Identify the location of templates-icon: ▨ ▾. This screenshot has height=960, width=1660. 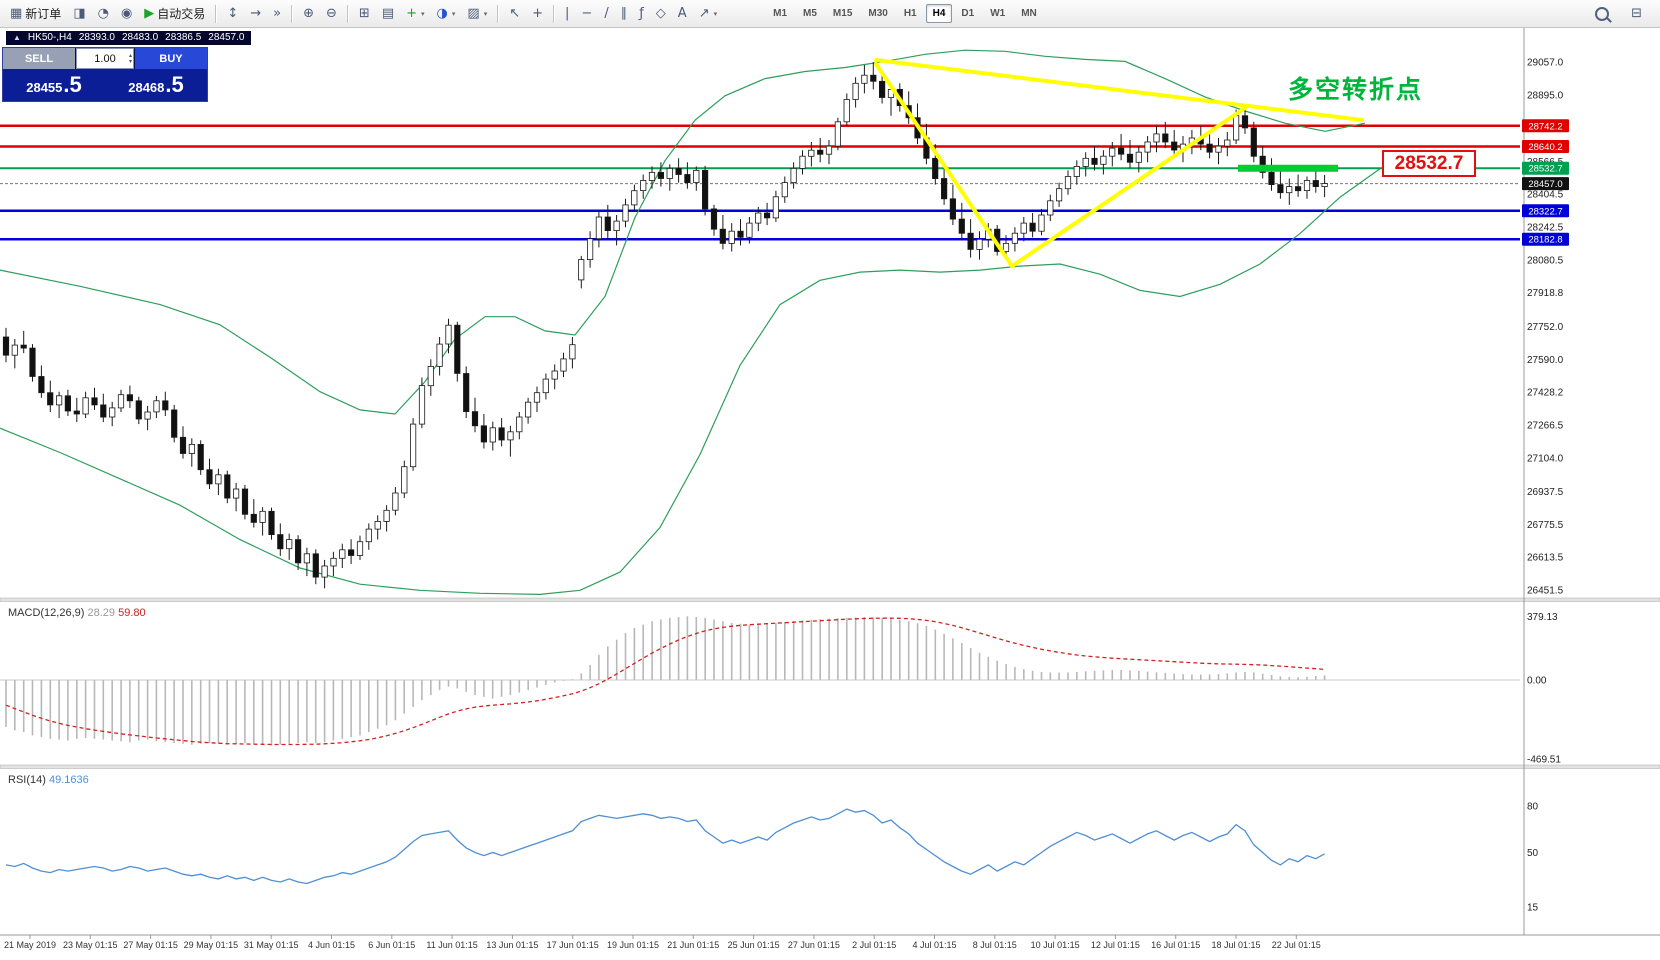
(477, 13).